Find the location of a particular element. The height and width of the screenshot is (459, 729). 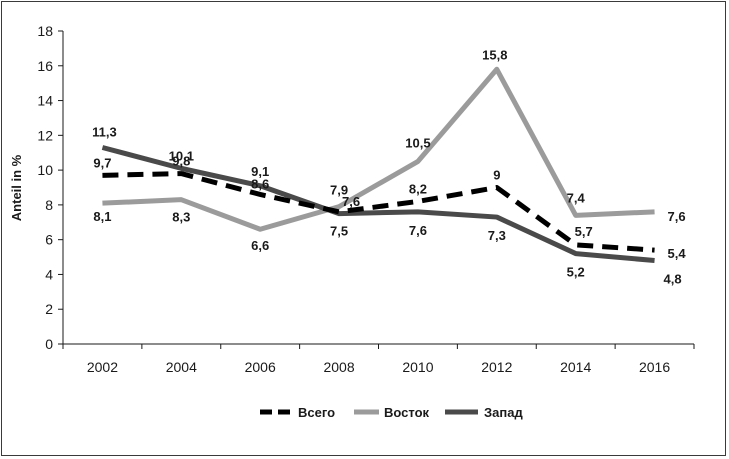

y-tick-label: 12 is located at coordinates (45, 135).